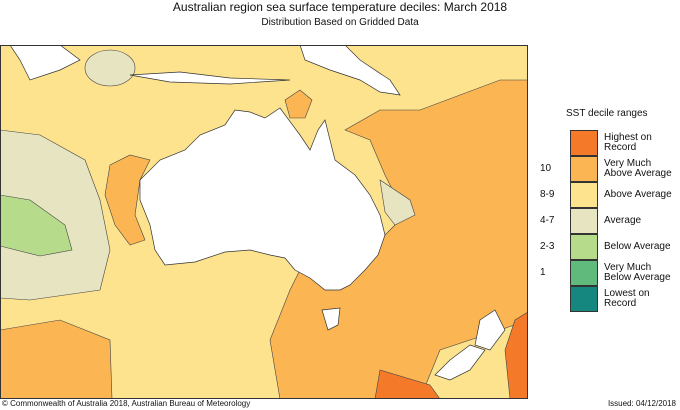 This screenshot has height=410, width=680. What do you see at coordinates (350, 70) in the screenshot?
I see `new-guinea` at bounding box center [350, 70].